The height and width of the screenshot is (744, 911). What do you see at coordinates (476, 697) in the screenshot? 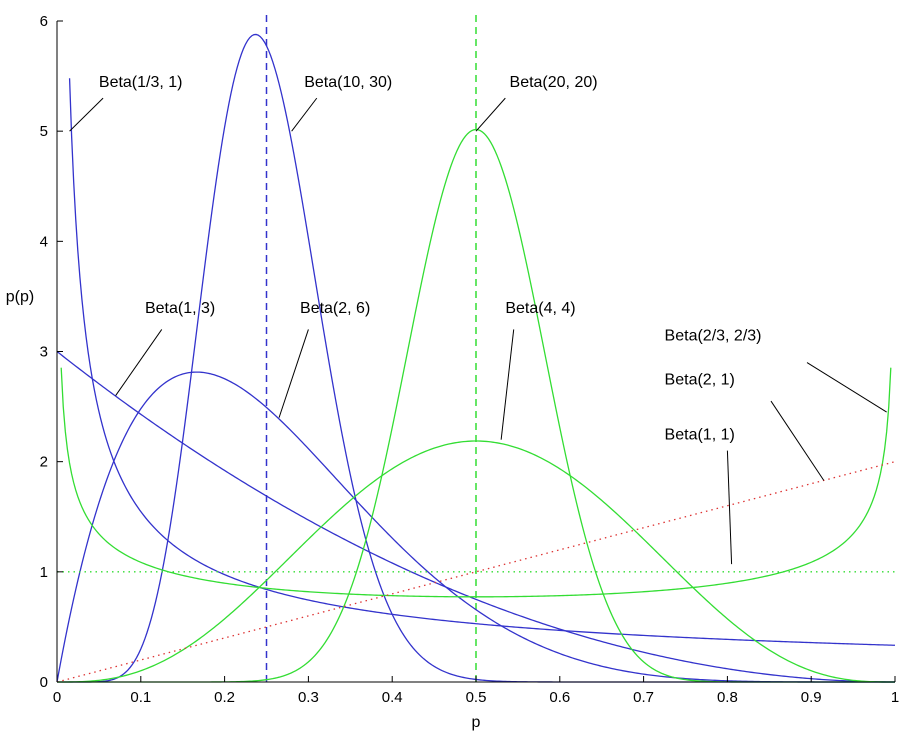
I see `x-tick-label: 0.5` at bounding box center [476, 697].